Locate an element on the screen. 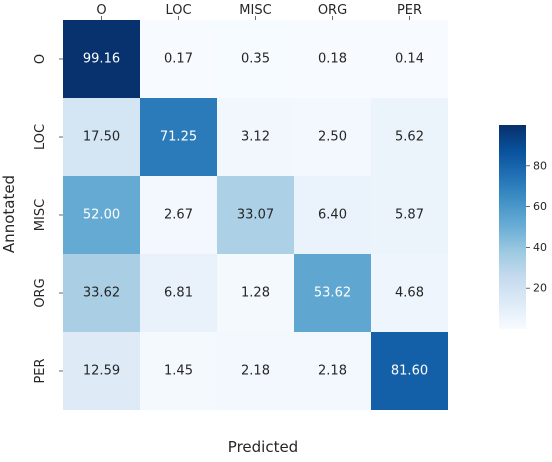  heatmap-cell-per-misc is located at coordinates (255, 371).